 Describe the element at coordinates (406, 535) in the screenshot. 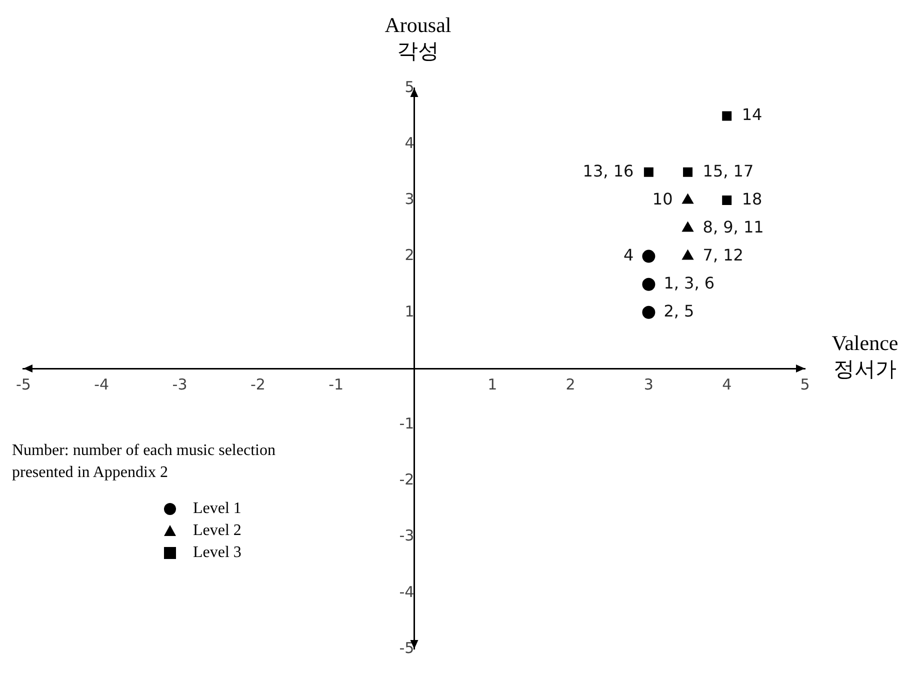

I see `y-tick-label: -3` at that location.